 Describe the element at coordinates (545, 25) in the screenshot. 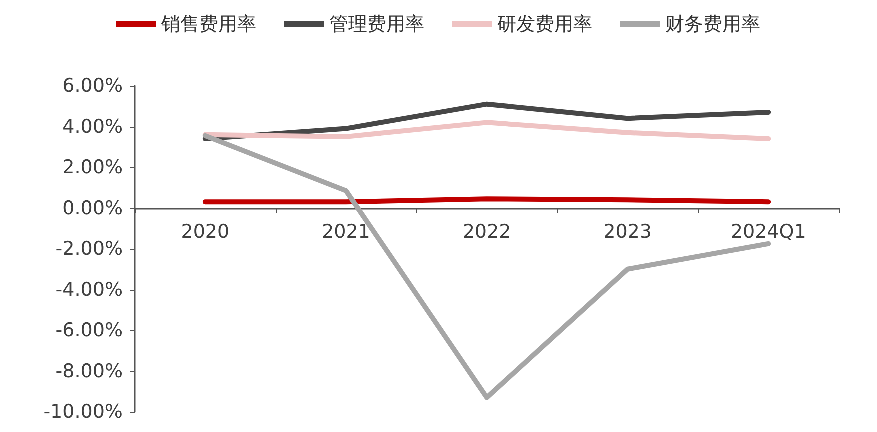

I see `legend-label: 研发费用率` at that location.